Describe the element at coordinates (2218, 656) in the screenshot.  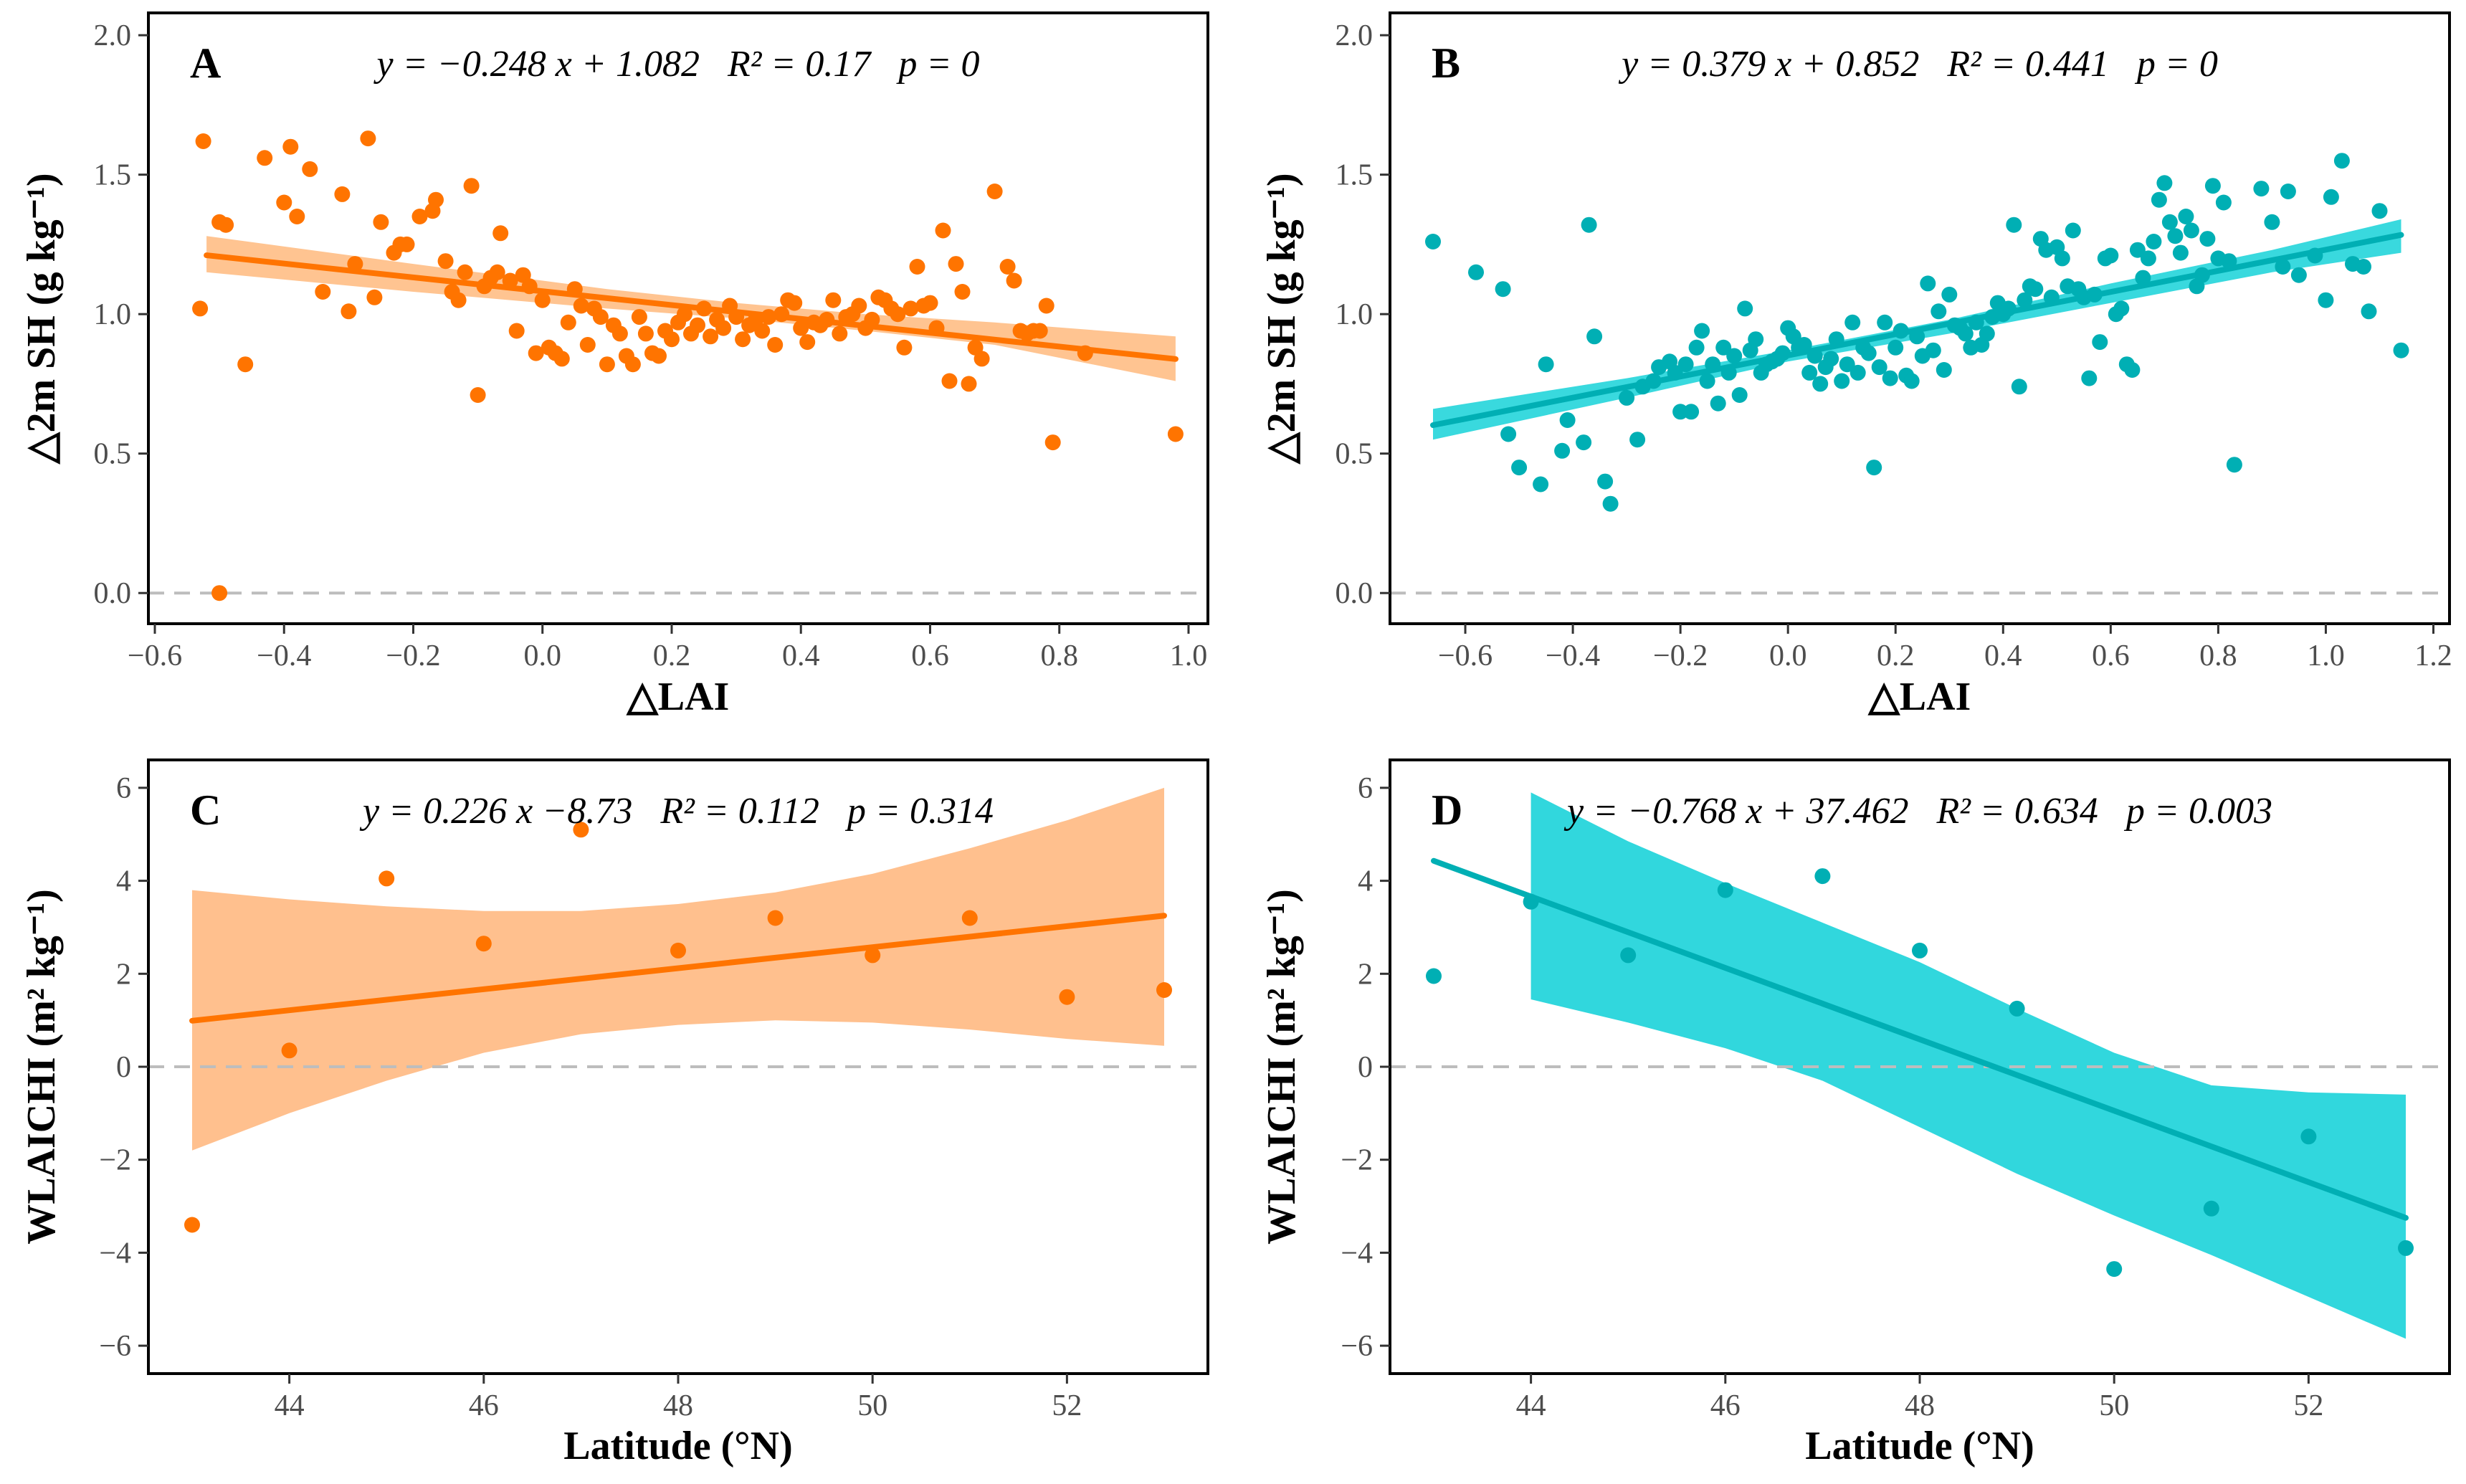
I see `x-tick-label: 0.8` at that location.